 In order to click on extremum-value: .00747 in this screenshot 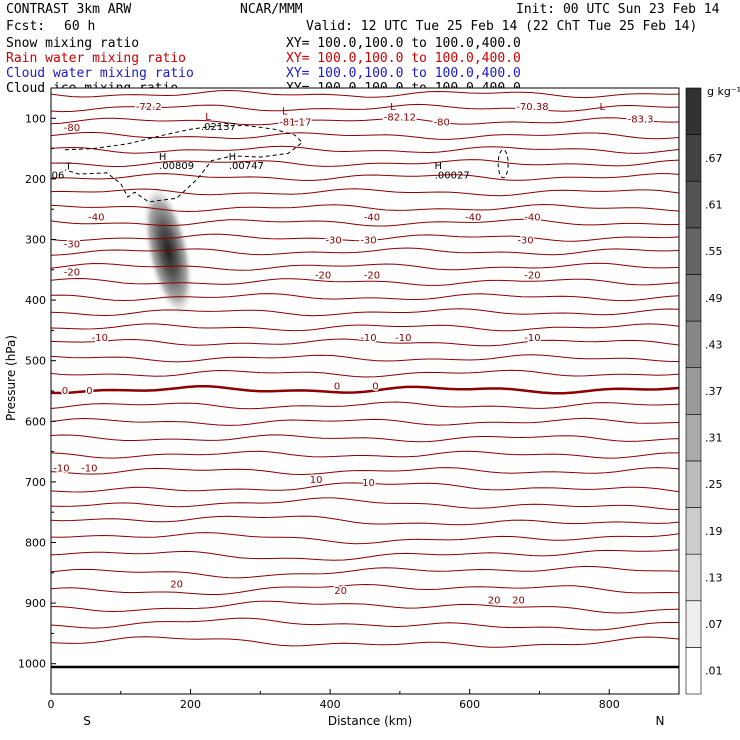, I will do `click(246, 166)`.